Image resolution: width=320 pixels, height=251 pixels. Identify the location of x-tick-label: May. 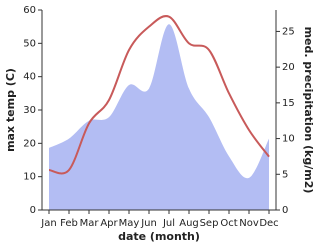
(129, 223).